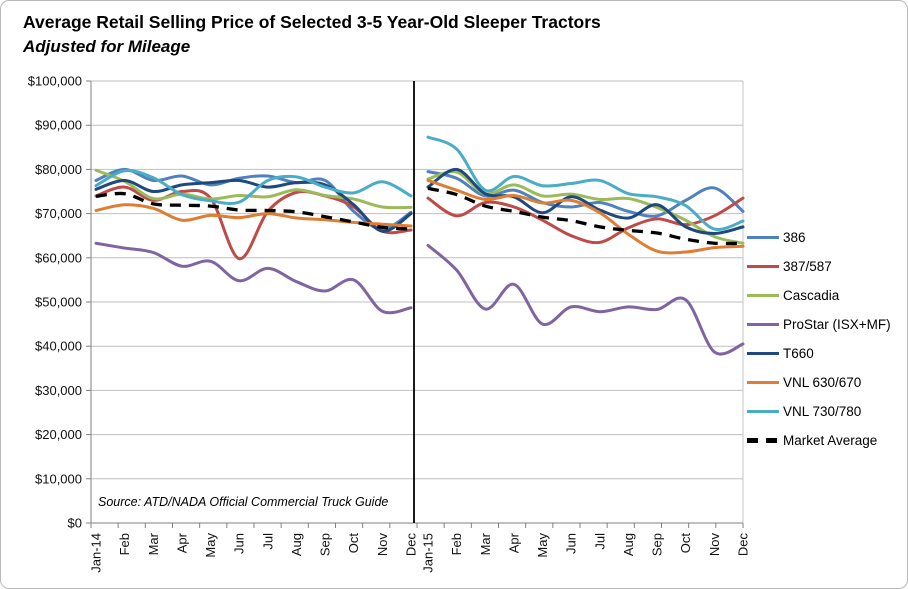  What do you see at coordinates (58, 302) in the screenshot?
I see `y-axis-label: $50,000` at bounding box center [58, 302].